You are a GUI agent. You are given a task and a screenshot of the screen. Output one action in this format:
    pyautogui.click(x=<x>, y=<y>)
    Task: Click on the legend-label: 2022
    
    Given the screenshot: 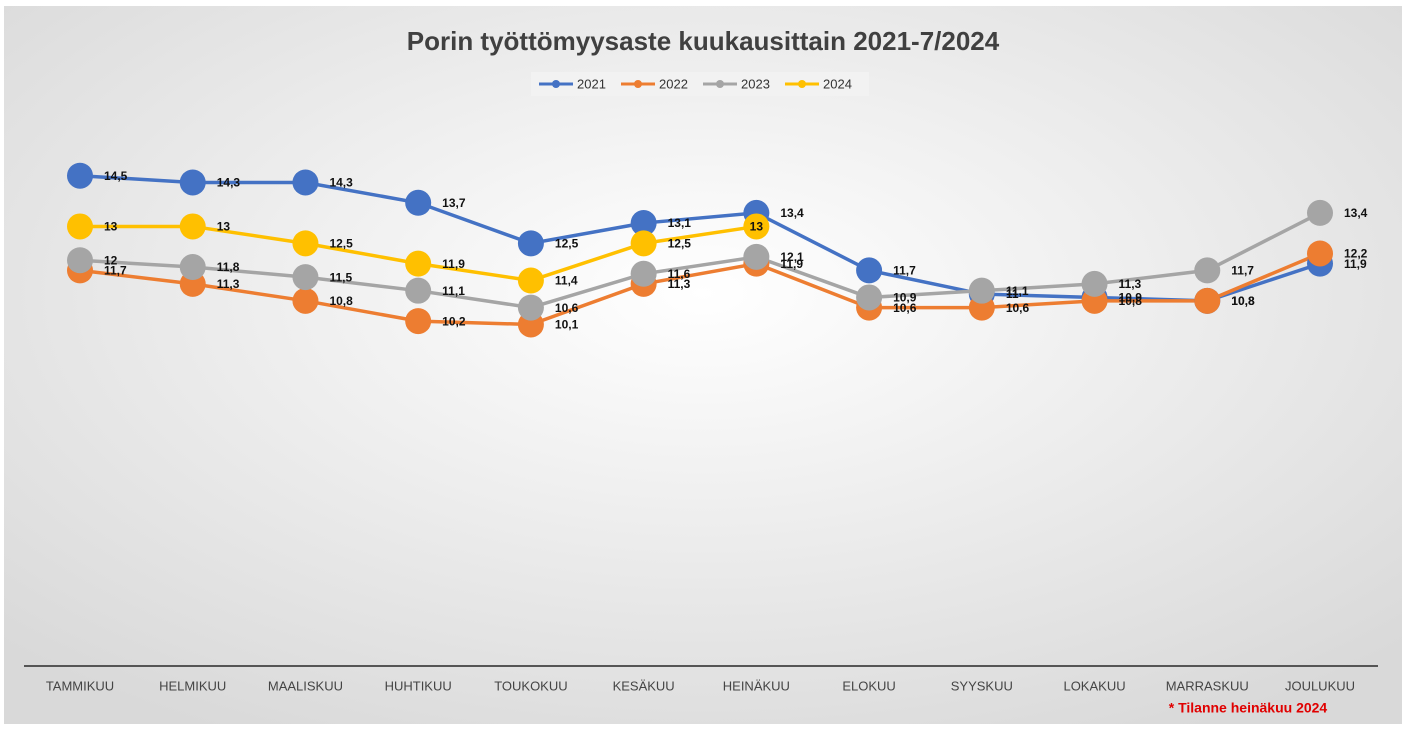 What is the action you would take?
    pyautogui.click(x=673, y=83)
    